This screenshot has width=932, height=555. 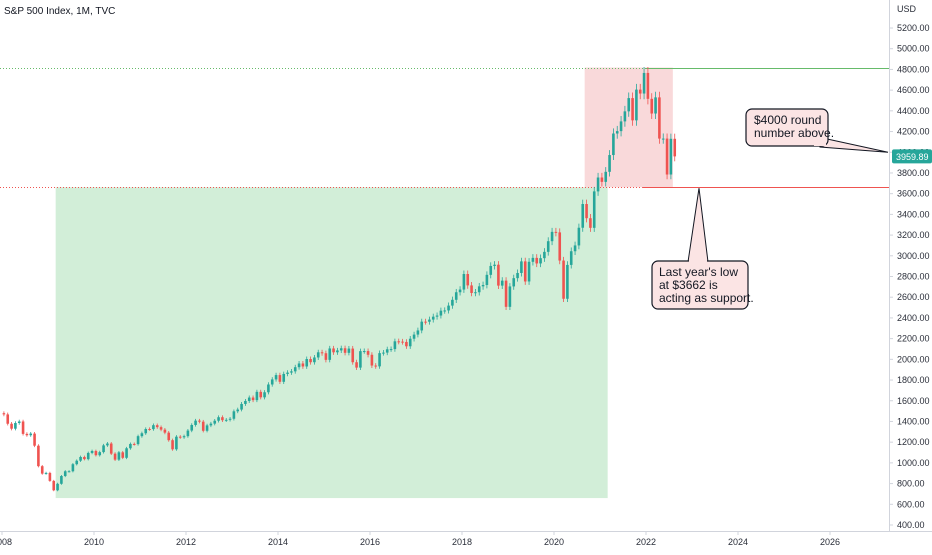 I want to click on y-tick-label: 5200.00, so click(x=913, y=28).